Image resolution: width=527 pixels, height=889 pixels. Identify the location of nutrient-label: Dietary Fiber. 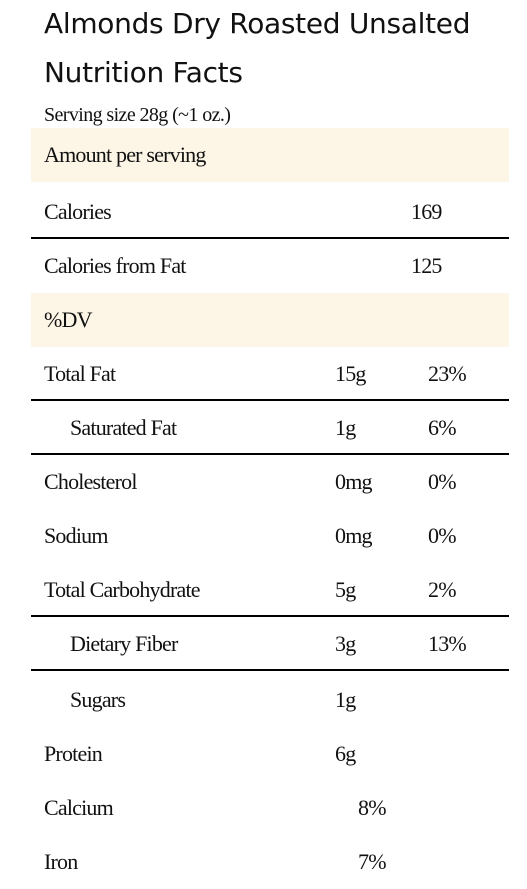
(124, 643).